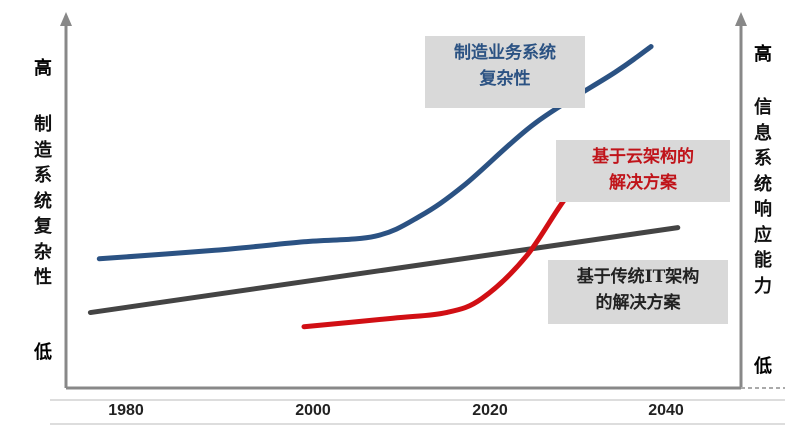  I want to click on right-axis-low: 低, so click(763, 366).